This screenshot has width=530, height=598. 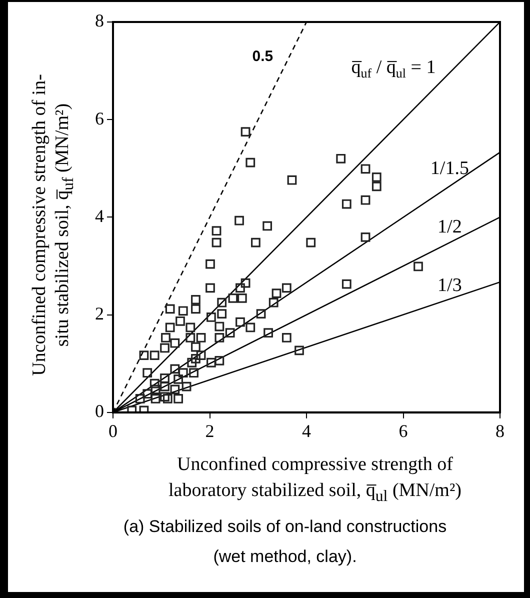 I want to click on x-tick-label: 0, so click(x=113, y=430).